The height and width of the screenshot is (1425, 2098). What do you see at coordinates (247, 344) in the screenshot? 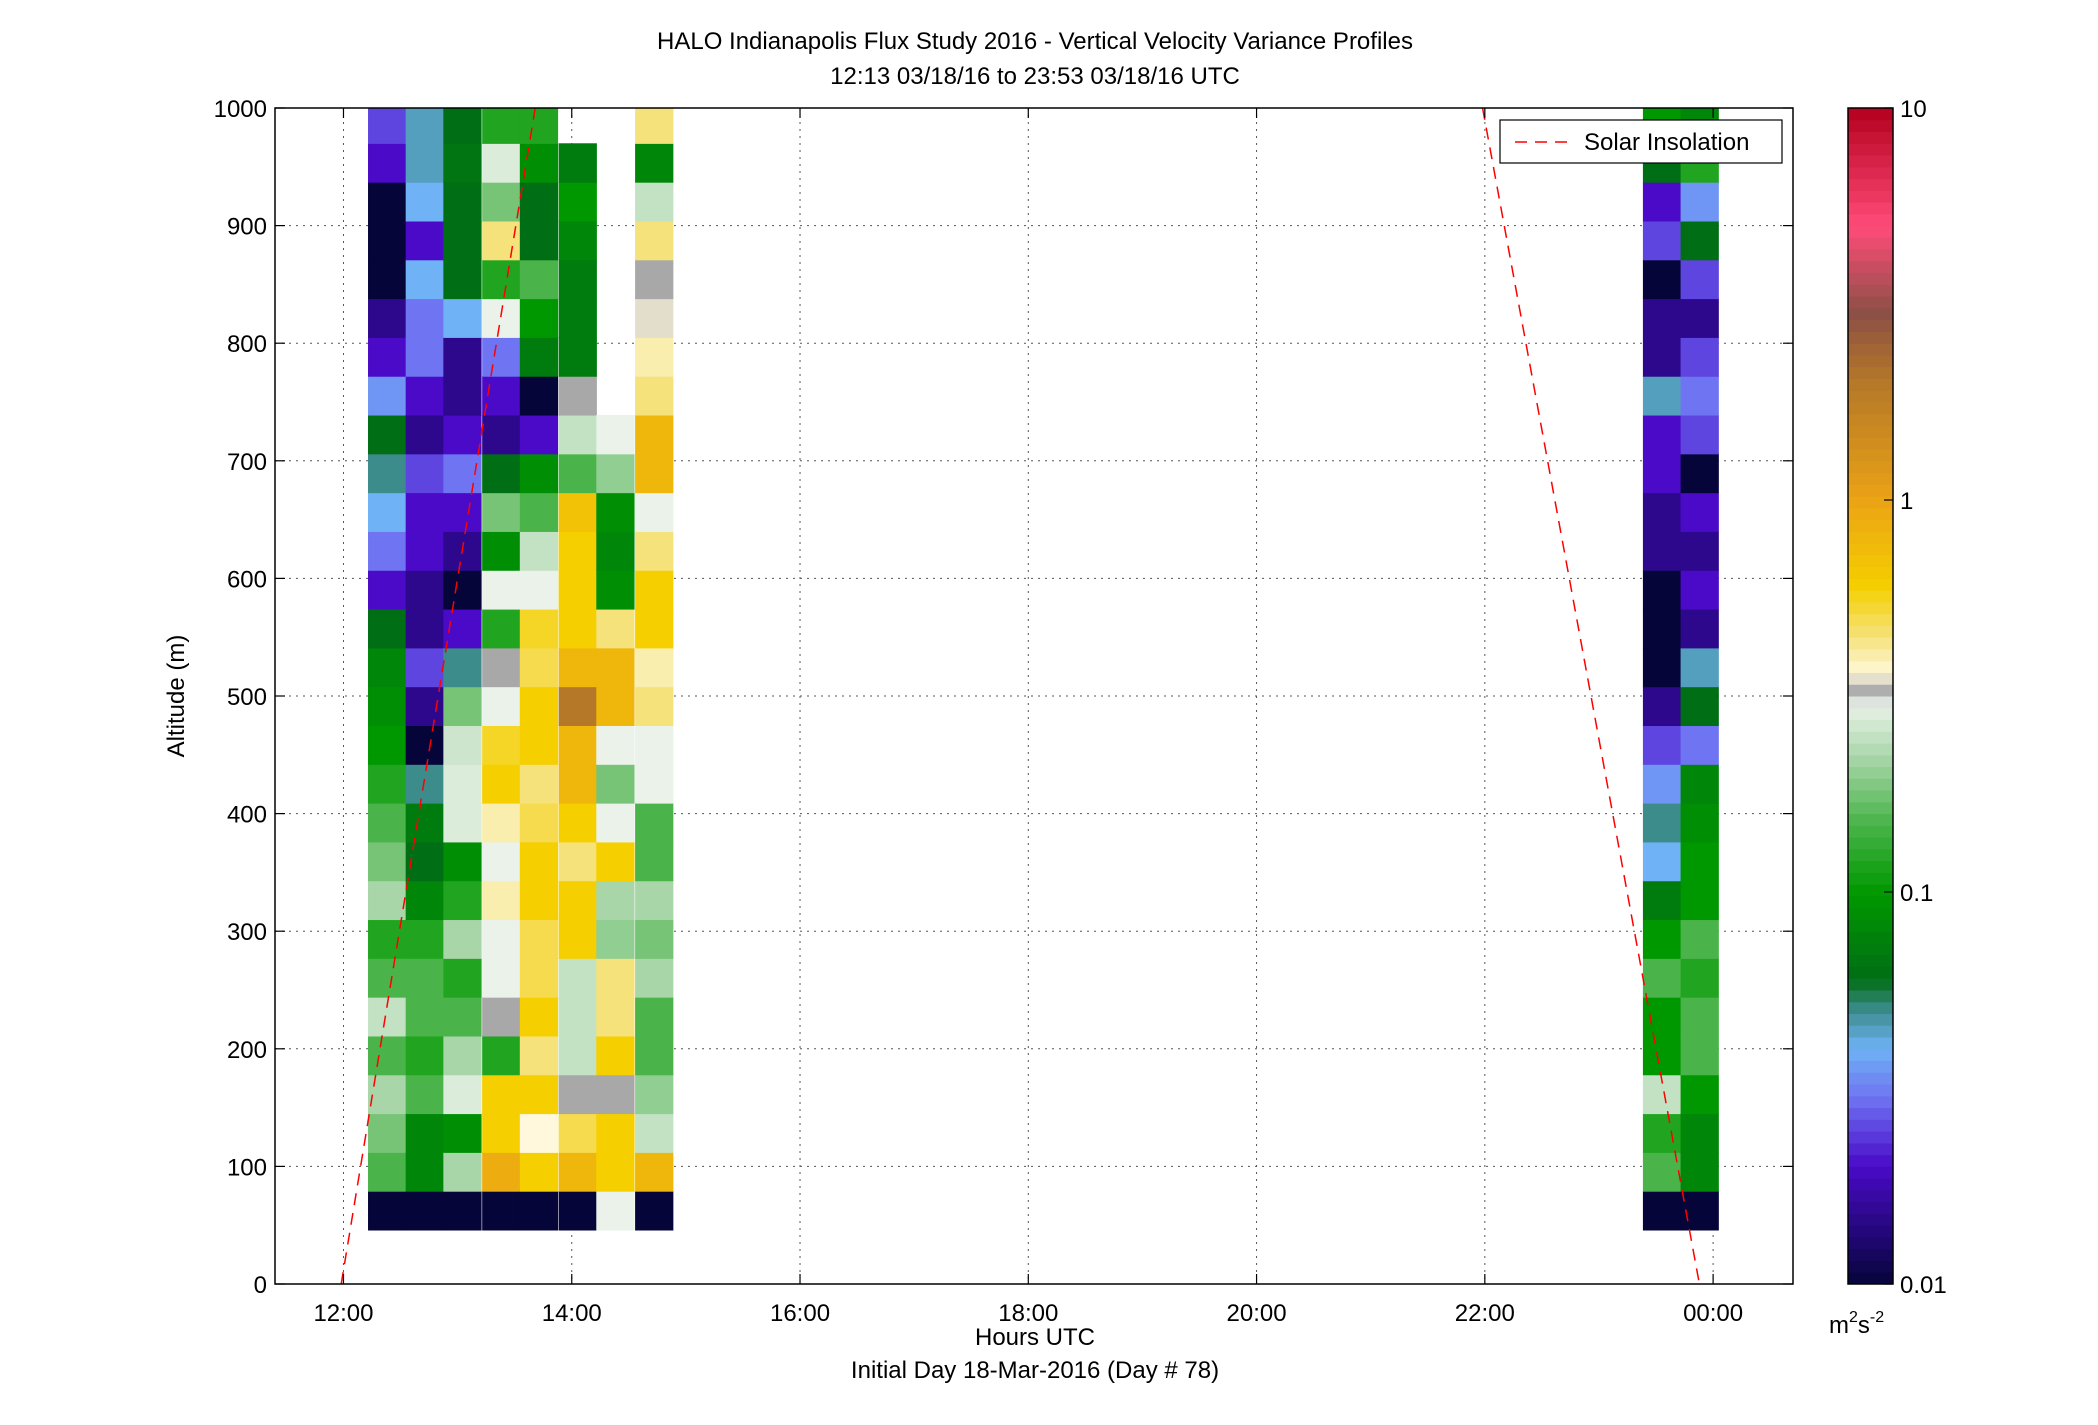
I see `y-tick-label: 800` at bounding box center [247, 344].